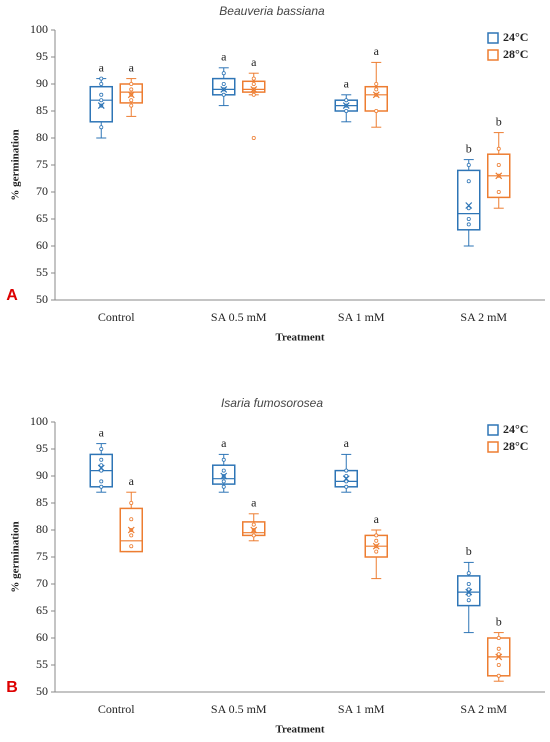 Image resolution: width=550 pixels, height=742 pixels. What do you see at coordinates (515, 54) in the screenshot?
I see `legend-label: 28°C` at bounding box center [515, 54].